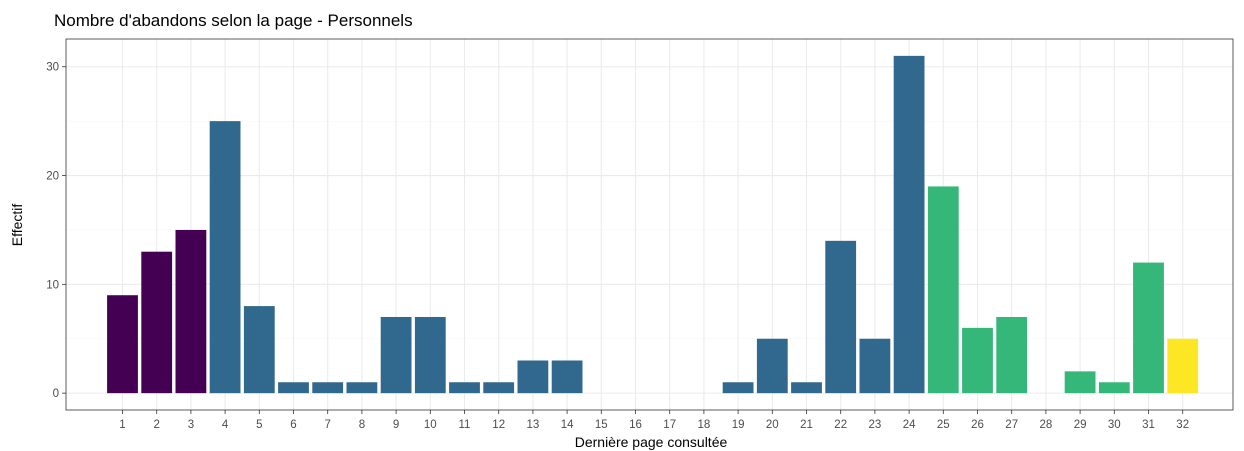 This screenshot has height=451, width=1244. I want to click on x-tick-label: 31, so click(1148, 425).